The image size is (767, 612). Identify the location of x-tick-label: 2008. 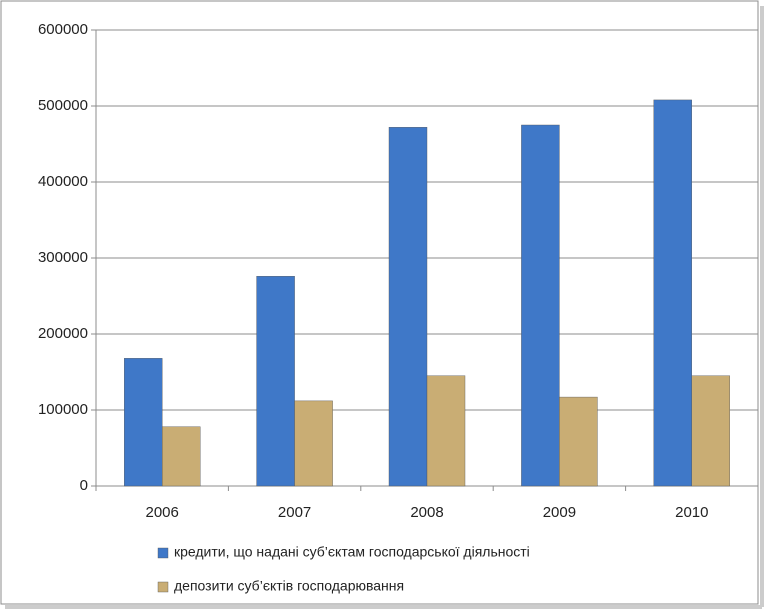
(426, 512).